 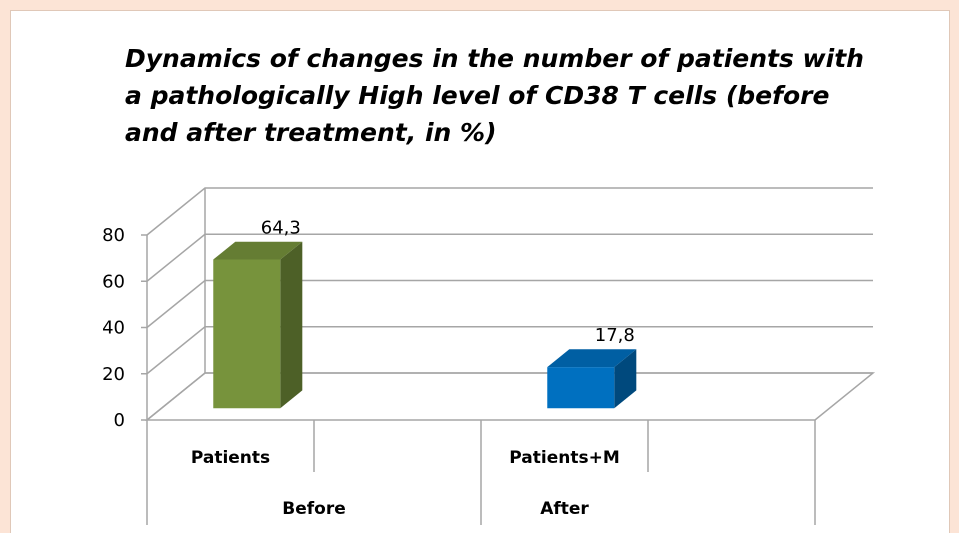 What do you see at coordinates (113, 374) in the screenshot?
I see `y-tick-label: 20` at bounding box center [113, 374].